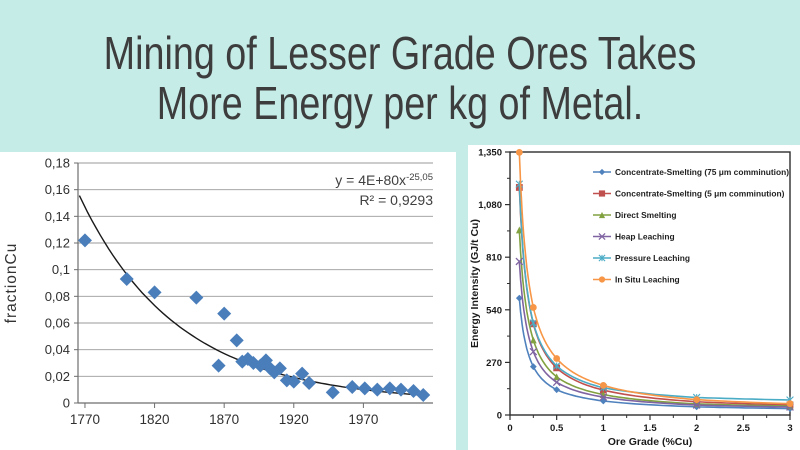  I want to click on x-tick-label: 1920, so click(294, 419).